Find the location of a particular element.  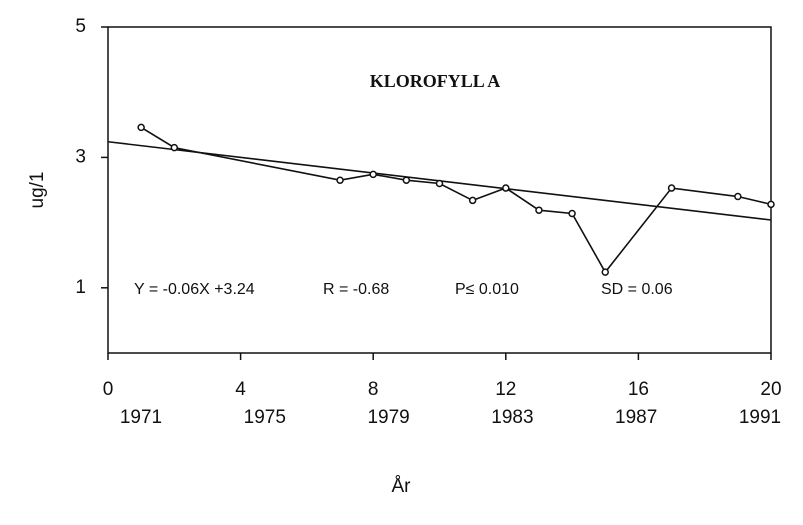

year-label: 1971 is located at coordinates (141, 417).